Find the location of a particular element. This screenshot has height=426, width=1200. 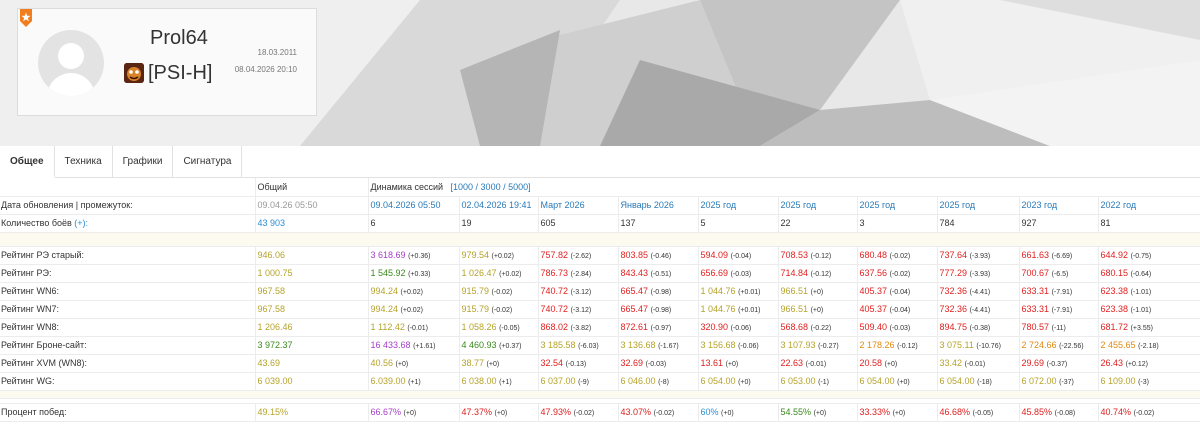

tab-general: Общее is located at coordinates (27, 162).